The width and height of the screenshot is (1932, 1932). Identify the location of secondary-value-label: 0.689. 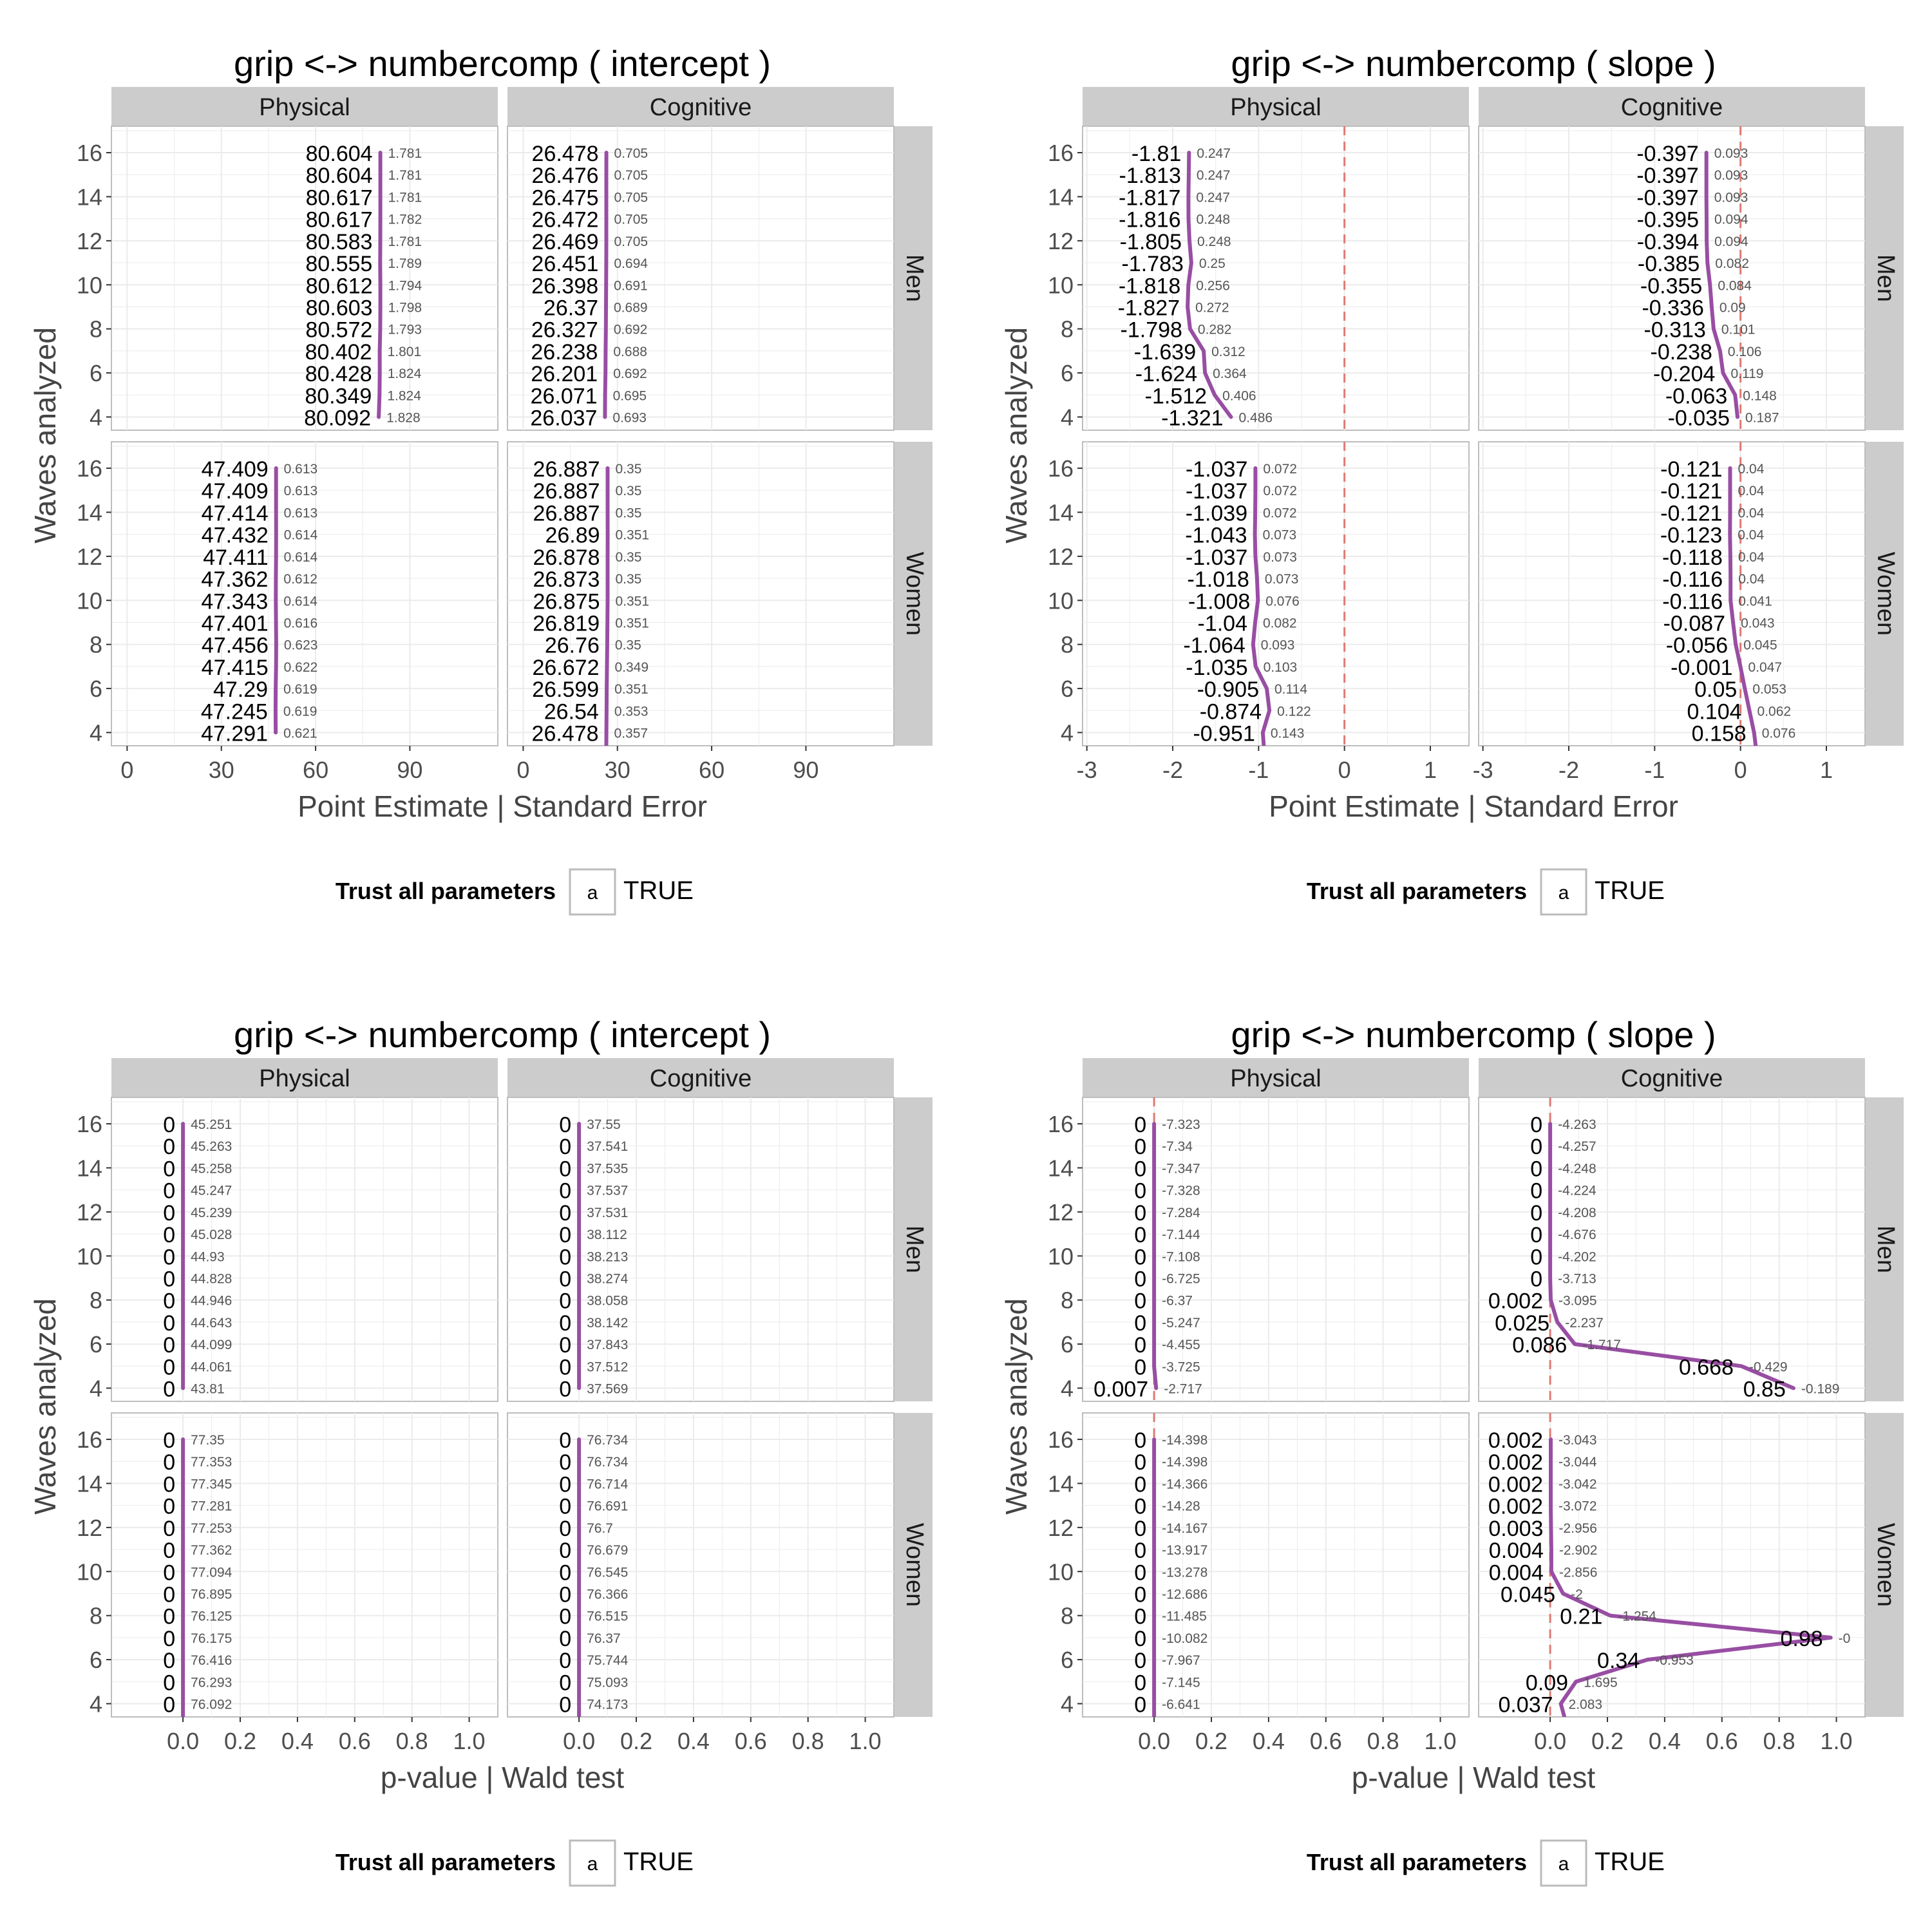
(631, 307).